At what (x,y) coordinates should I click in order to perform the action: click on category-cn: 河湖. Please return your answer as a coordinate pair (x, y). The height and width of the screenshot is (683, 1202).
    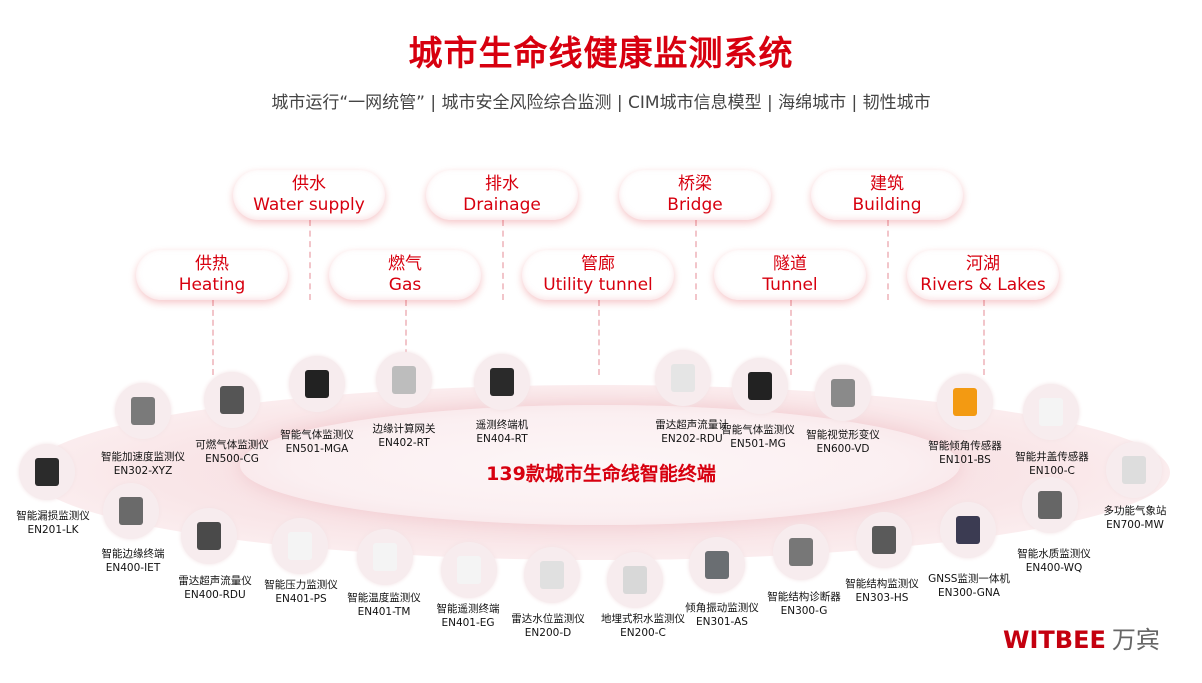
    Looking at the image, I should click on (983, 264).